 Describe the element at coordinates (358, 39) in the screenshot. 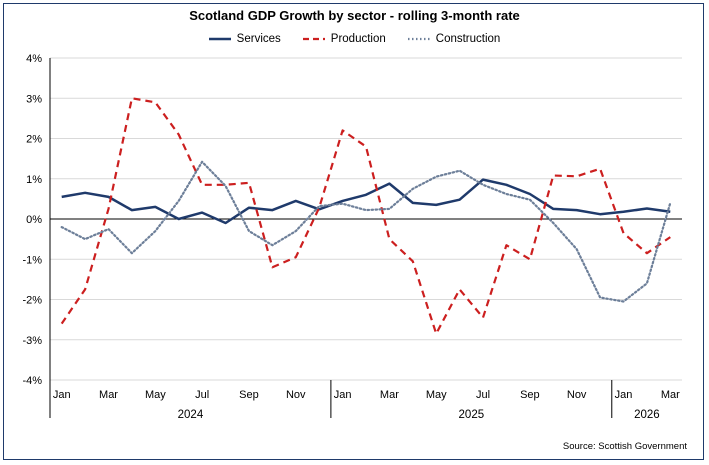

I see `legend-label-production: Production` at that location.